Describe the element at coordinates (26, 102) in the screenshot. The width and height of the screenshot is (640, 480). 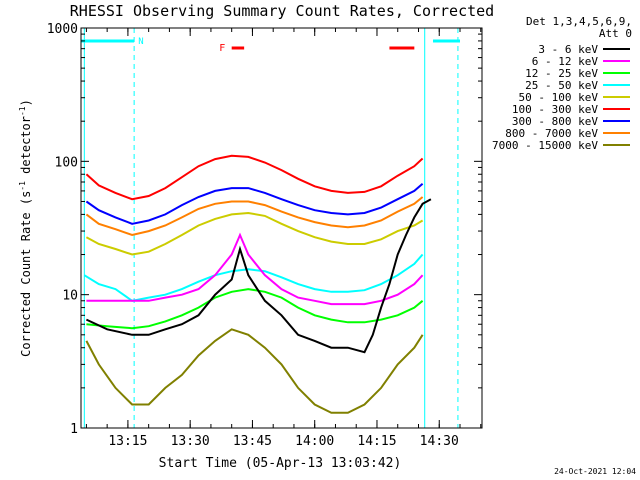
I see `y-axis-label-part3: )` at that location.